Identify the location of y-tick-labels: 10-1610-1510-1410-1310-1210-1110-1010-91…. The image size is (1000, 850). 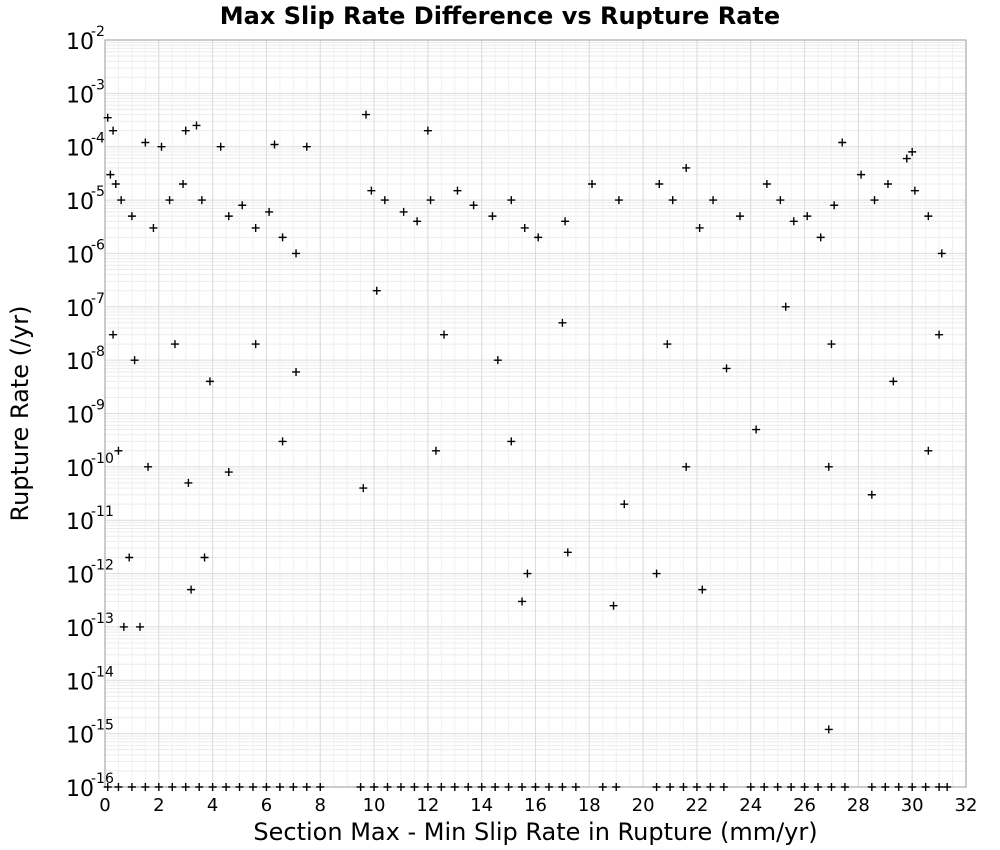
(90, 413).